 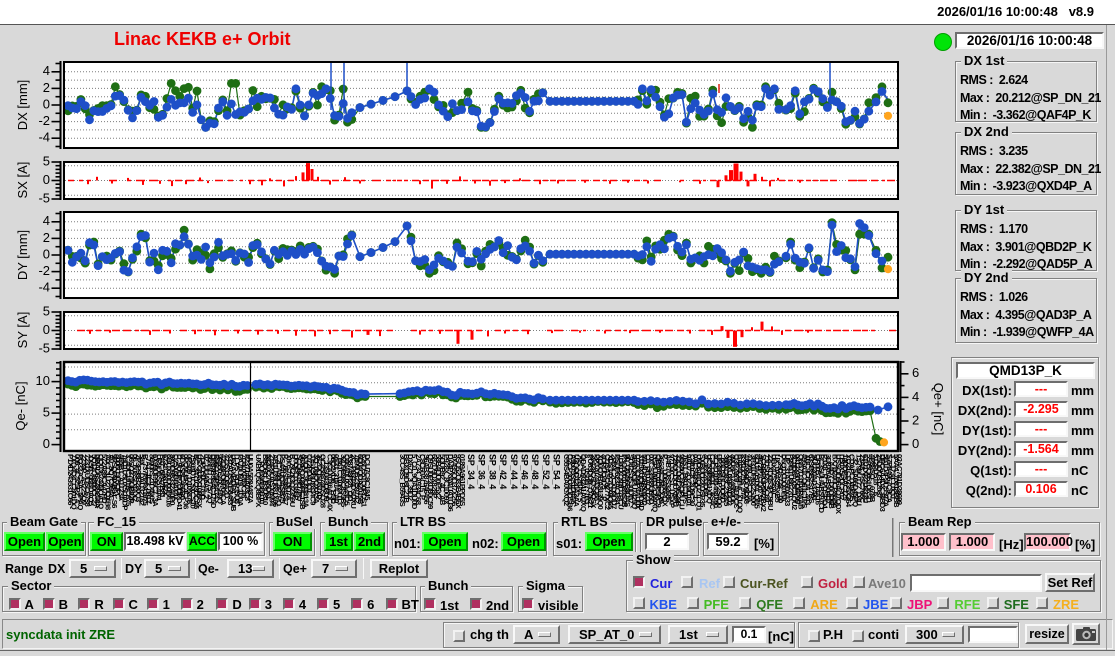 I want to click on svg-text: P99B1U86270, so click(x=790, y=475).